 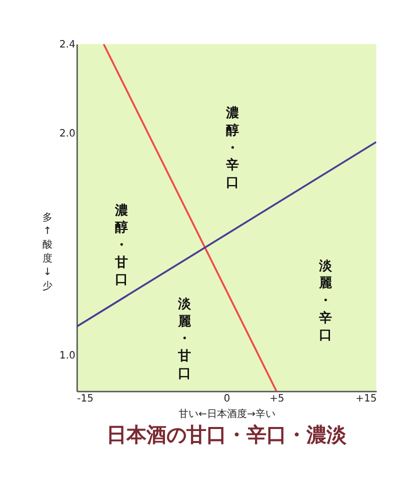 I want to click on annotation: 淡麗・甘口, so click(x=184, y=339).